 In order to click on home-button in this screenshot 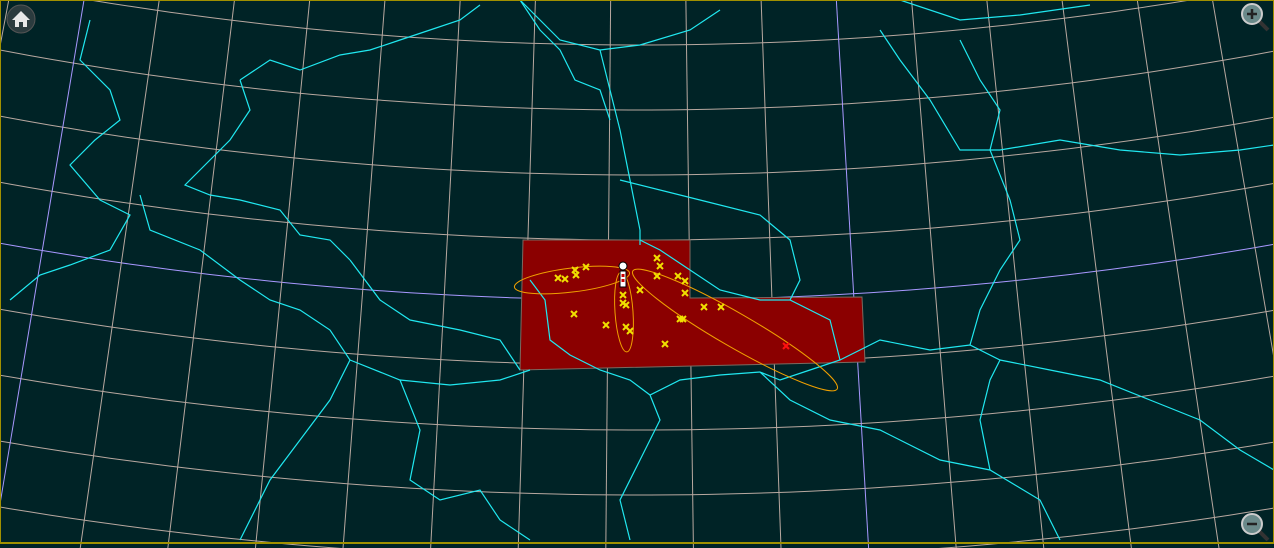, I will do `click(21, 19)`.